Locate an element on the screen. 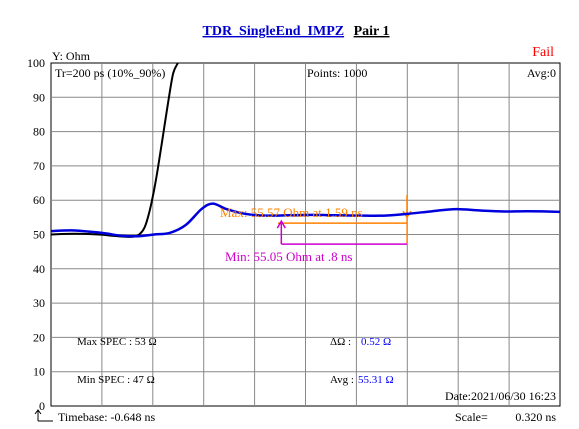 Image resolution: width=579 pixels, height=429 pixels. delta-label: ΔΩ : is located at coordinates (340, 342).